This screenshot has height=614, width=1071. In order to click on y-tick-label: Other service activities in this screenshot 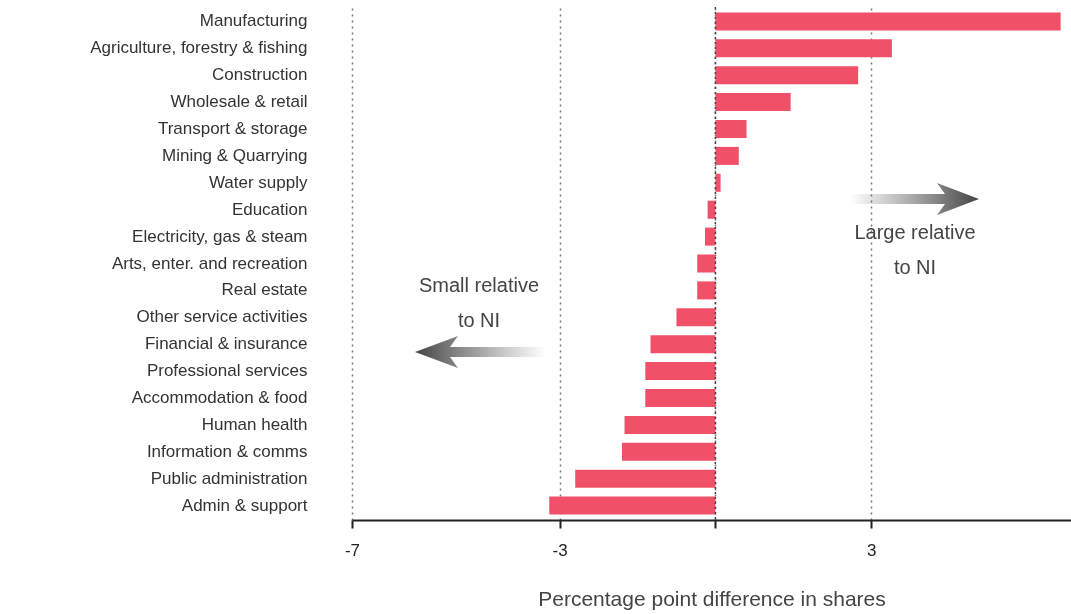, I will do `click(222, 317)`.